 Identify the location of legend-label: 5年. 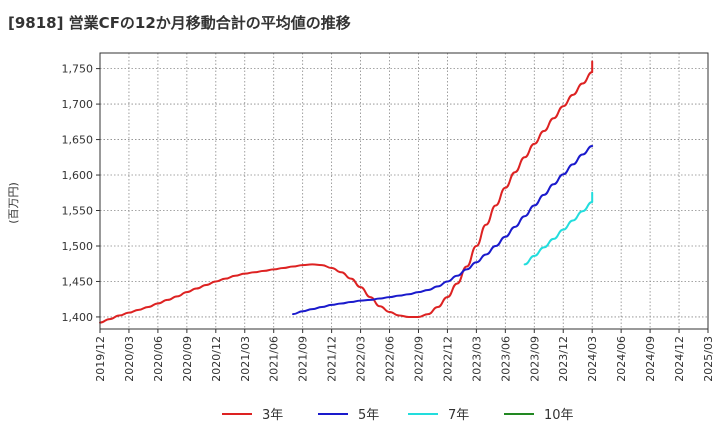
(368, 415).